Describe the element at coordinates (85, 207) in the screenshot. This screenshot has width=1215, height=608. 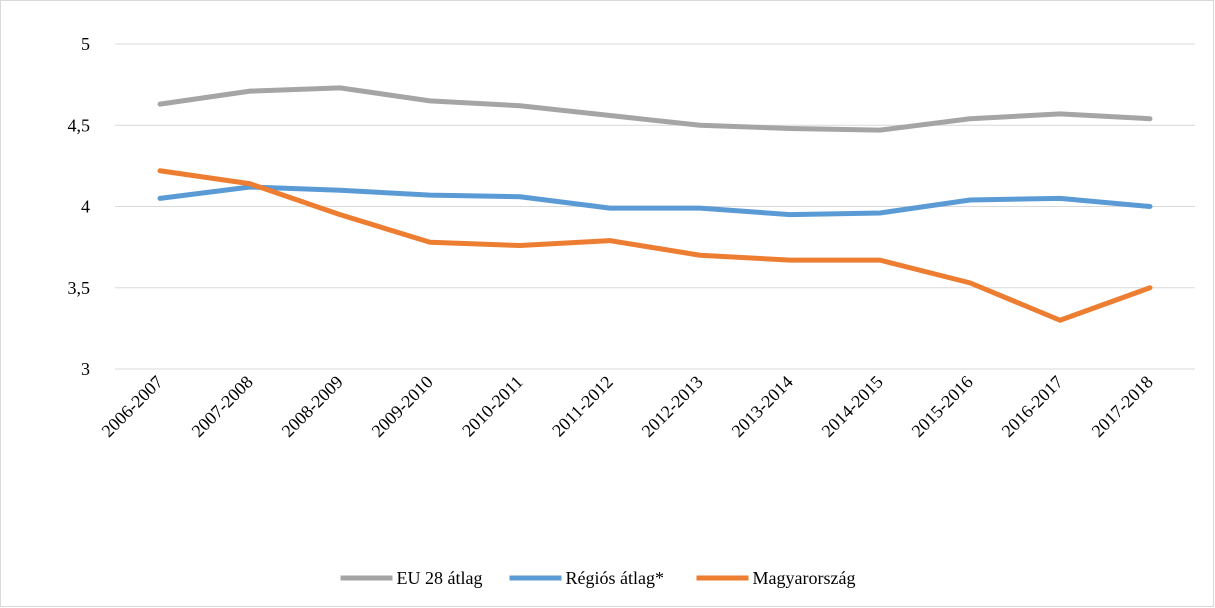
I see `y-tick-label: 4` at that location.